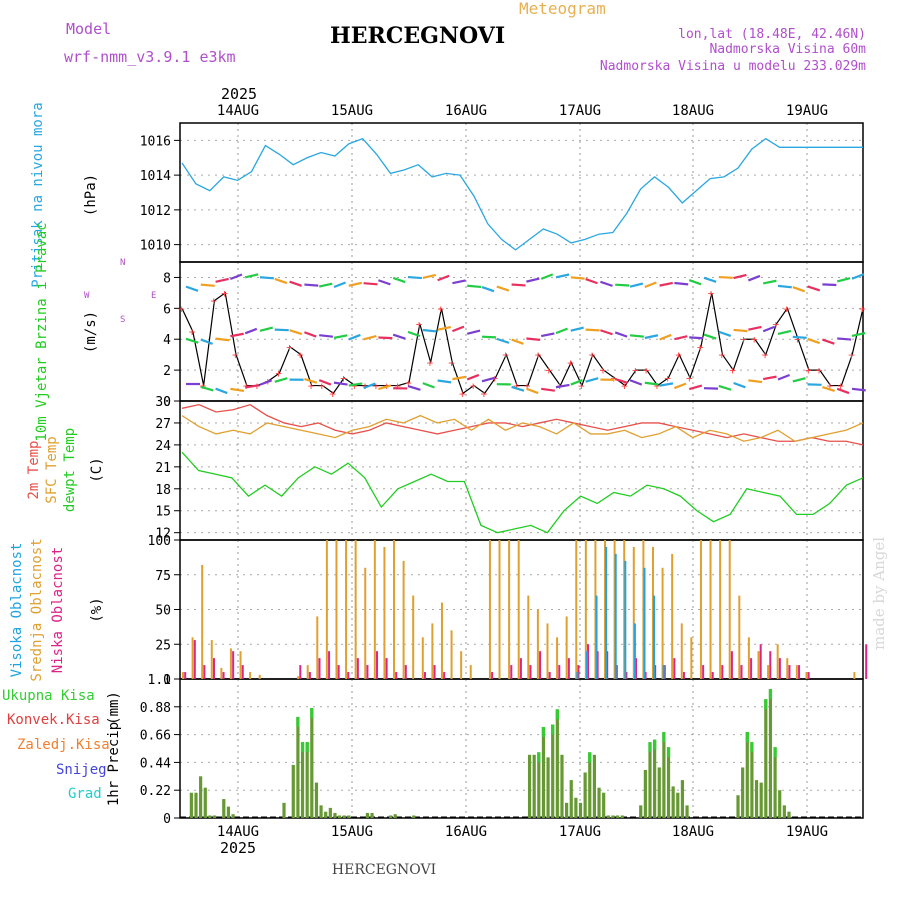 Image resolution: width=900 pixels, height=900 pixels. I want to click on bottom-date-label: 17AUG, so click(580, 832).